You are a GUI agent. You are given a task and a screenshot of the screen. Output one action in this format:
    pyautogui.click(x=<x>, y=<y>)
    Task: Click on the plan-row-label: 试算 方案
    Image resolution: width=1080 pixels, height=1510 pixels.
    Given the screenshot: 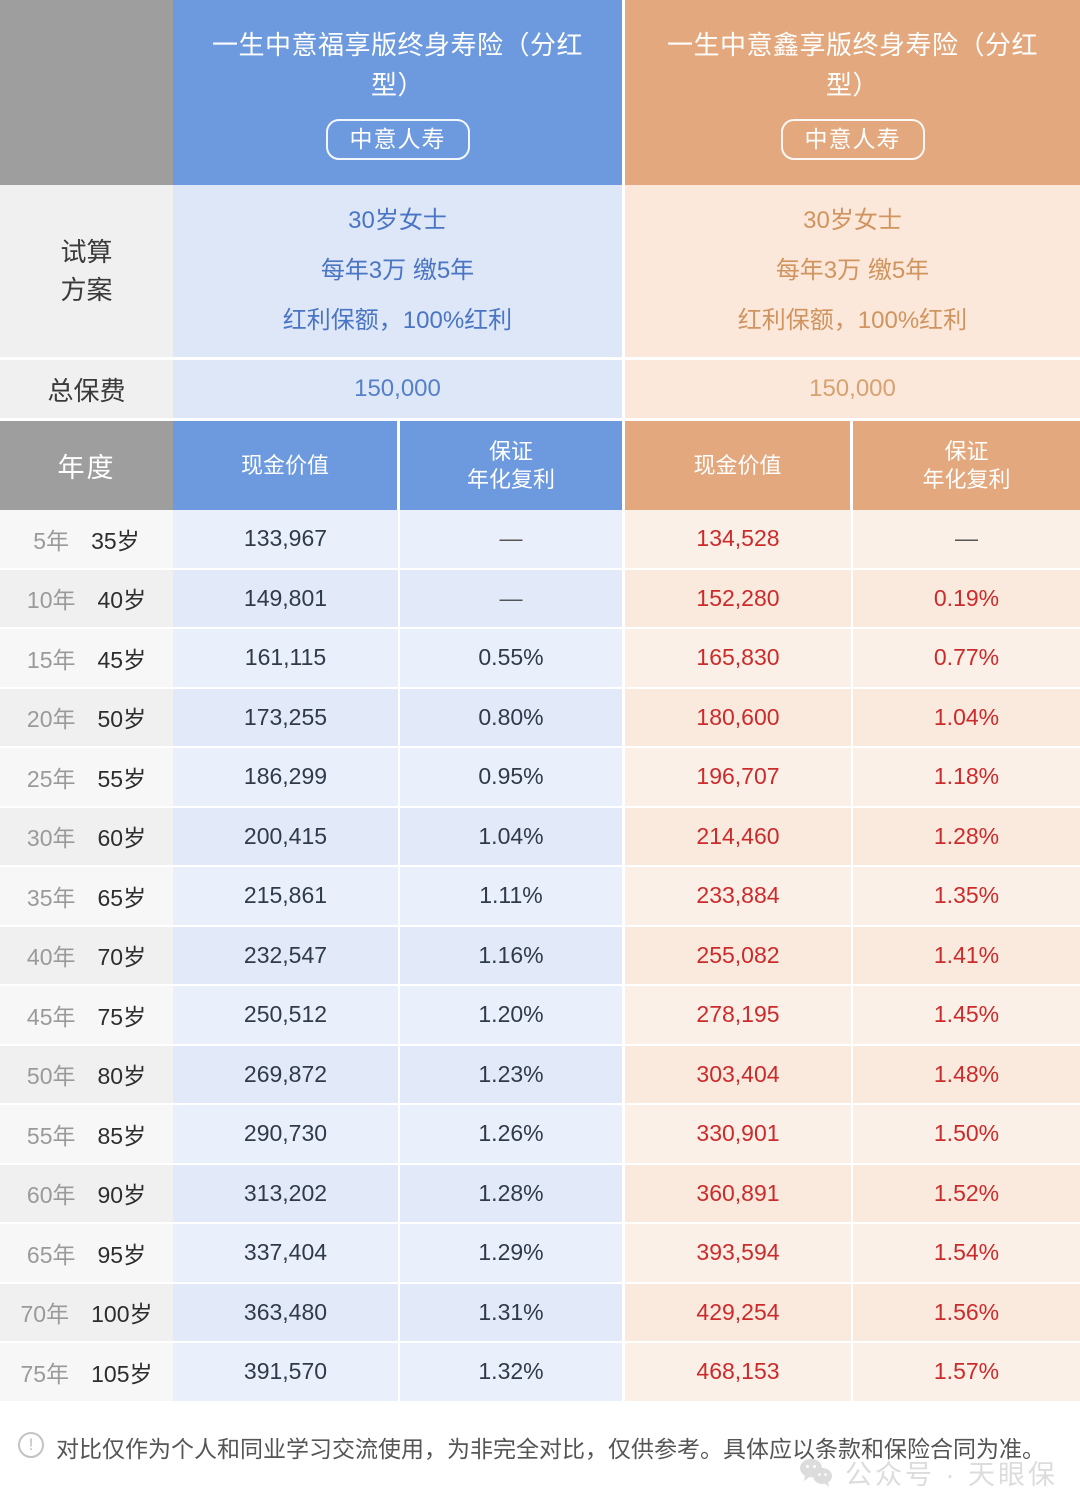 What is the action you would take?
    pyautogui.click(x=86, y=272)
    